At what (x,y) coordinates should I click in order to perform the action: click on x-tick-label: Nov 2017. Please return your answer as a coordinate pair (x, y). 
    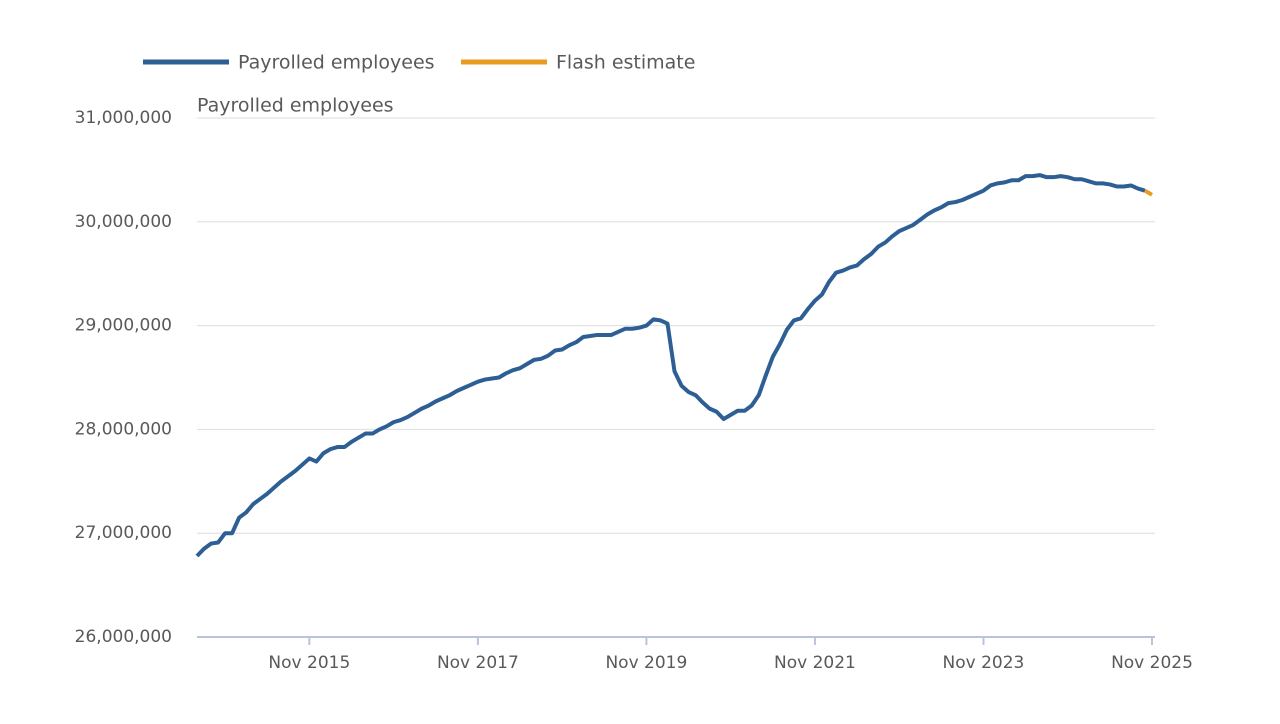
    Looking at the image, I should click on (478, 663).